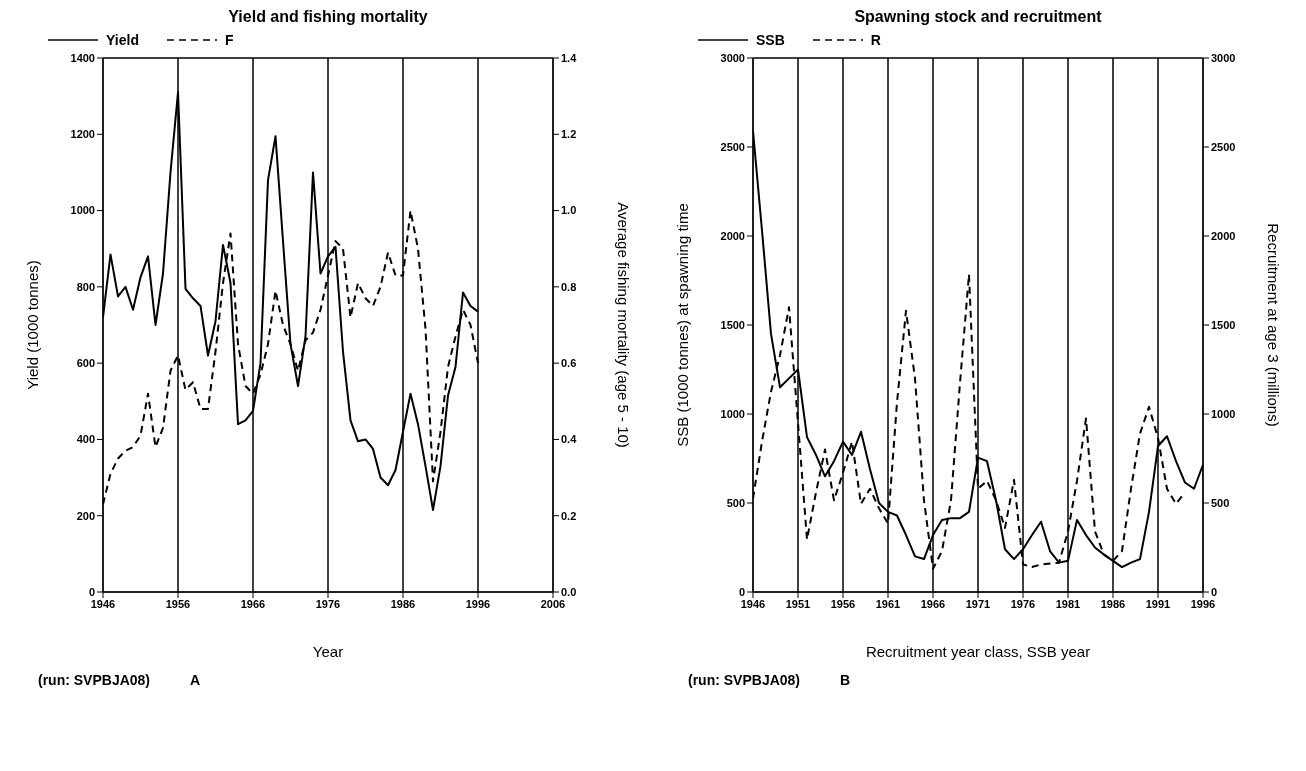  I want to click on legend-label: Yield, so click(122, 40).